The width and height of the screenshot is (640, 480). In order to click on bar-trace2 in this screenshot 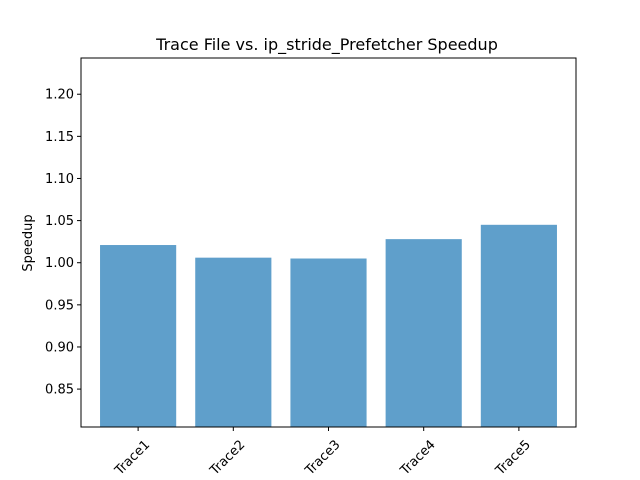, I will do `click(233, 342)`.